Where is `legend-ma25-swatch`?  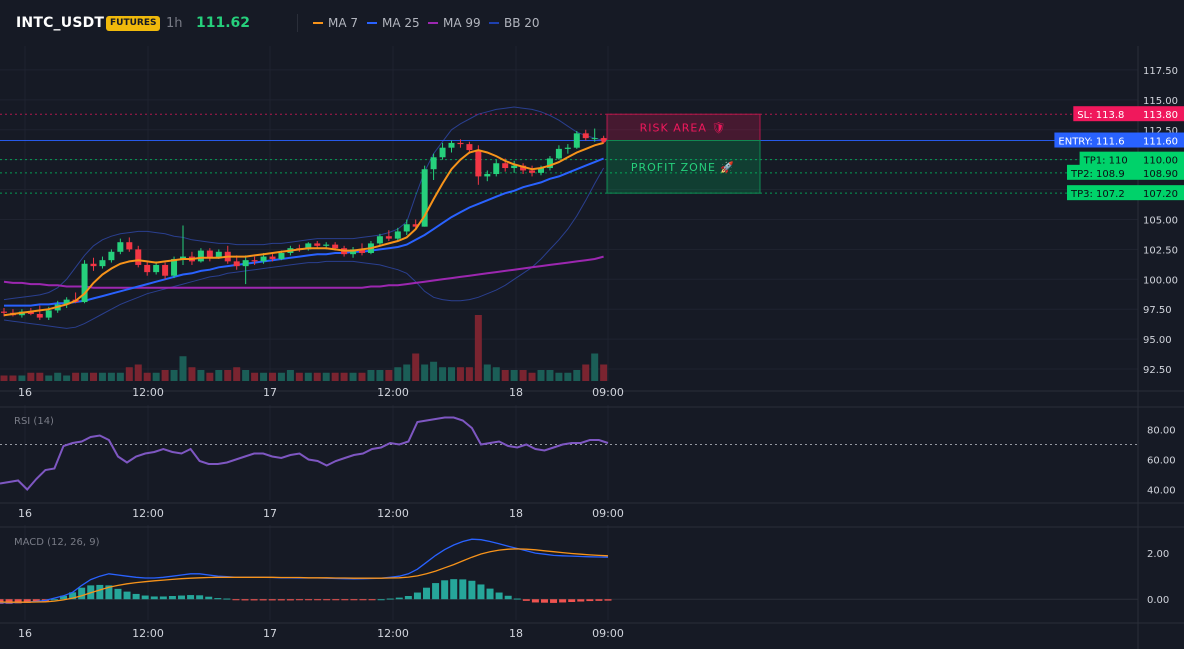 legend-ma25-swatch is located at coordinates (372, 23).